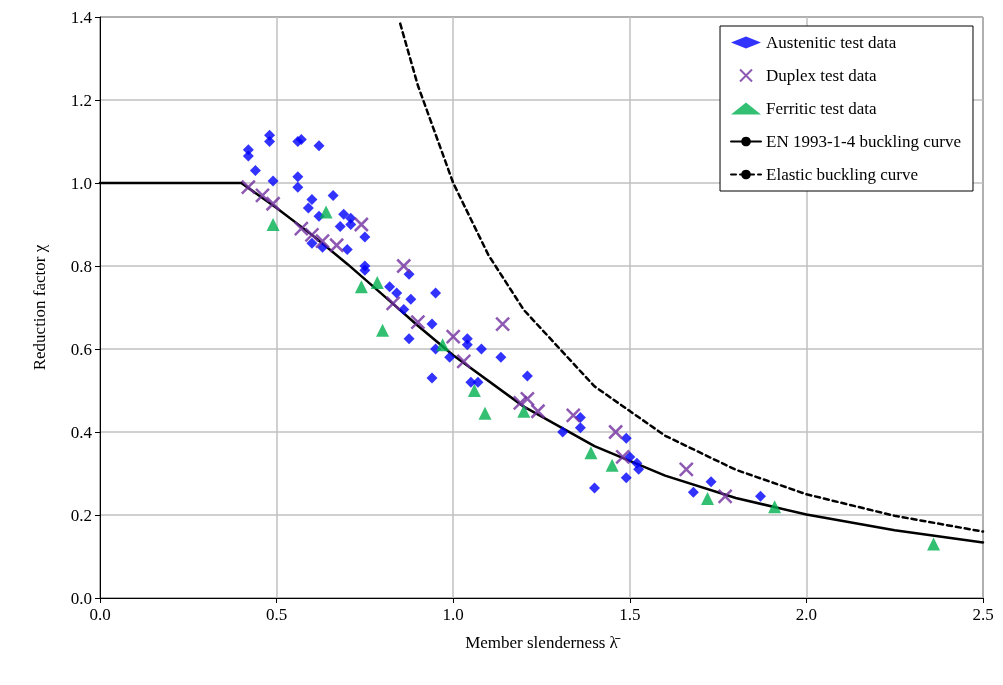  I want to click on y-tick-label: 0.0, so click(81, 598).